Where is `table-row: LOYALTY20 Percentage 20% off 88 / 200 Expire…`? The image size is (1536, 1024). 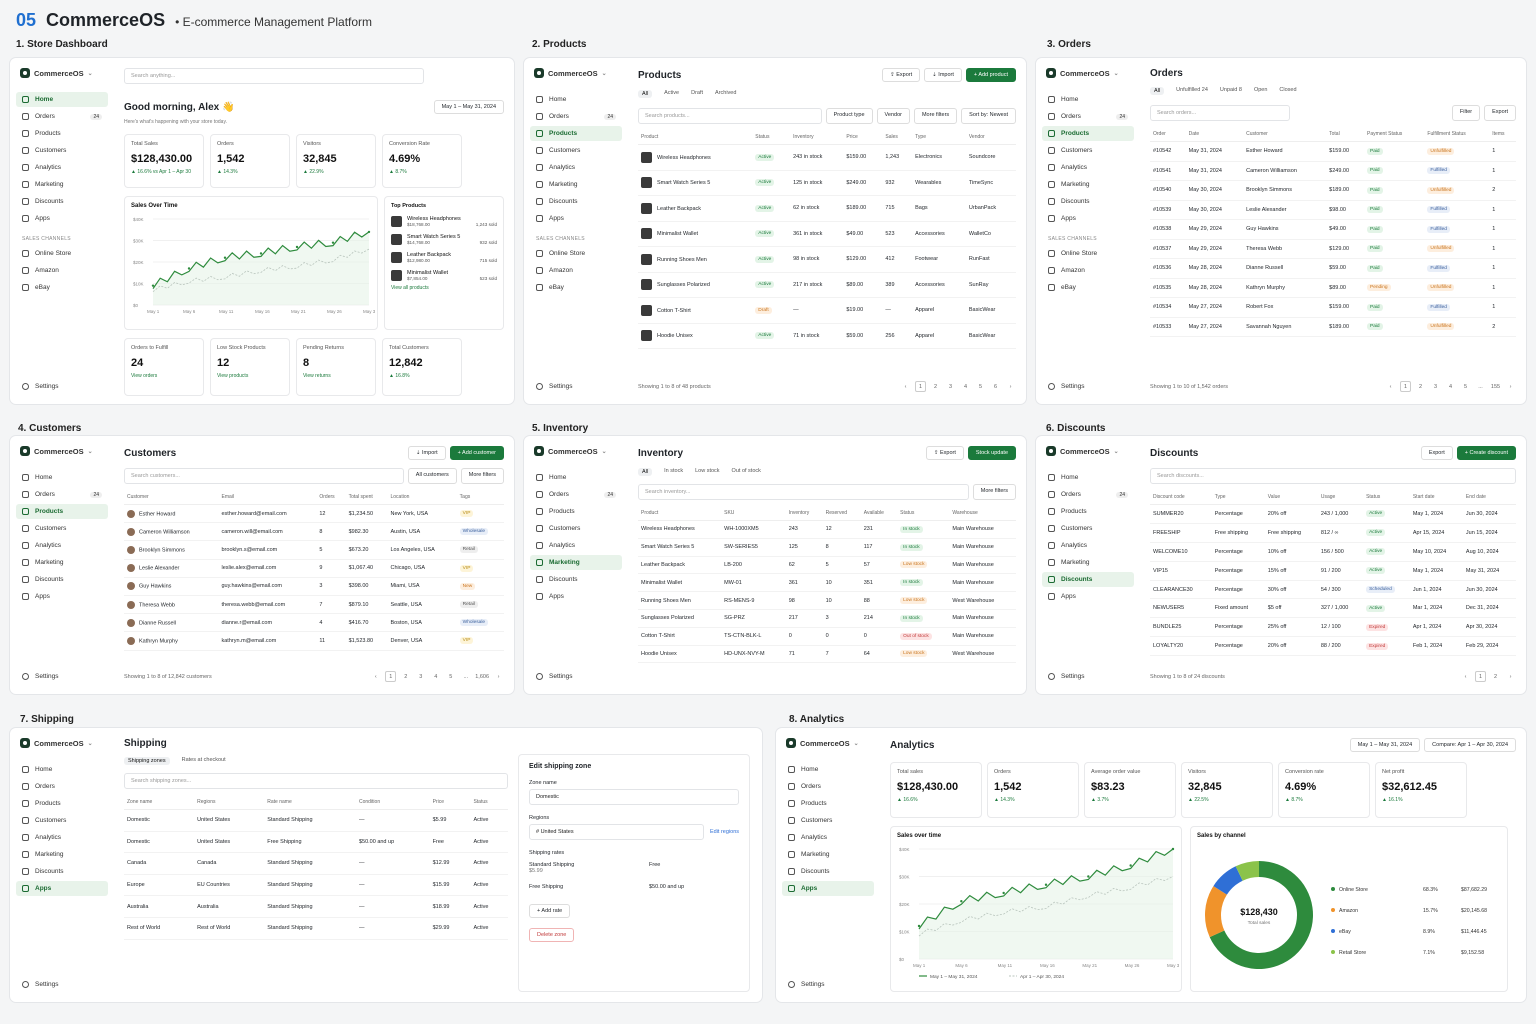
table-row: LOYALTY20 Percentage 20% off 88 / 200 Expire… is located at coordinates (1333, 646).